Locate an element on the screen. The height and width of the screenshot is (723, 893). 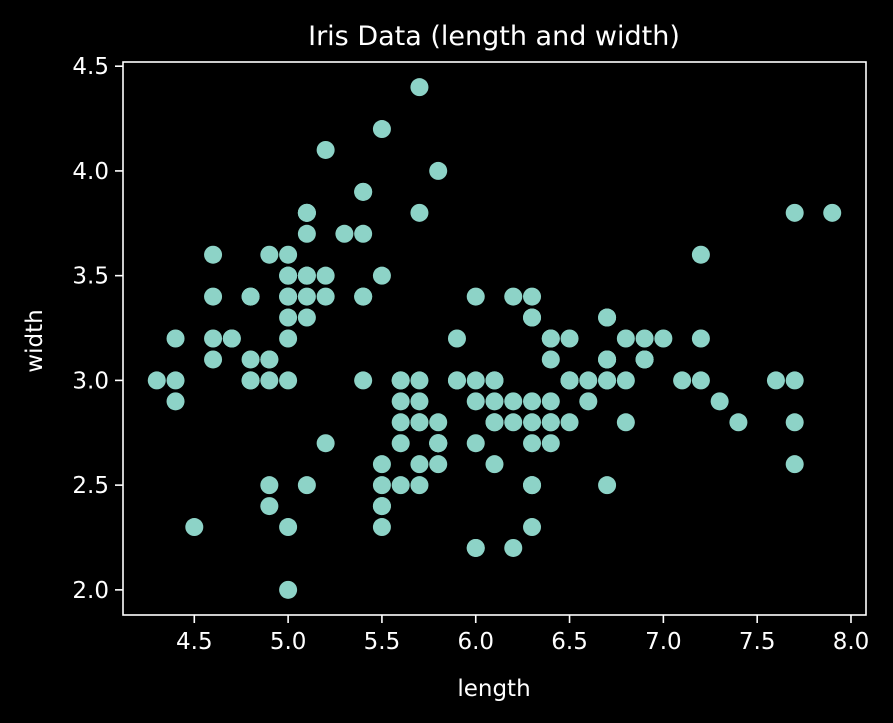
x-tick-label: 7.5 is located at coordinates (757, 642).